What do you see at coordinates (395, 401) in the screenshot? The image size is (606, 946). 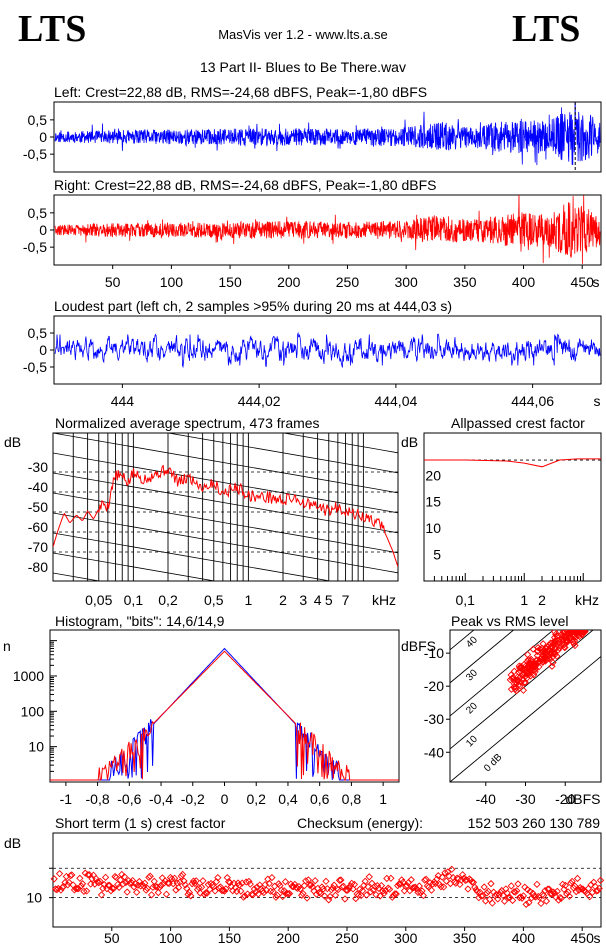 I see `loudest-xtick-label: 444,04` at bounding box center [395, 401].